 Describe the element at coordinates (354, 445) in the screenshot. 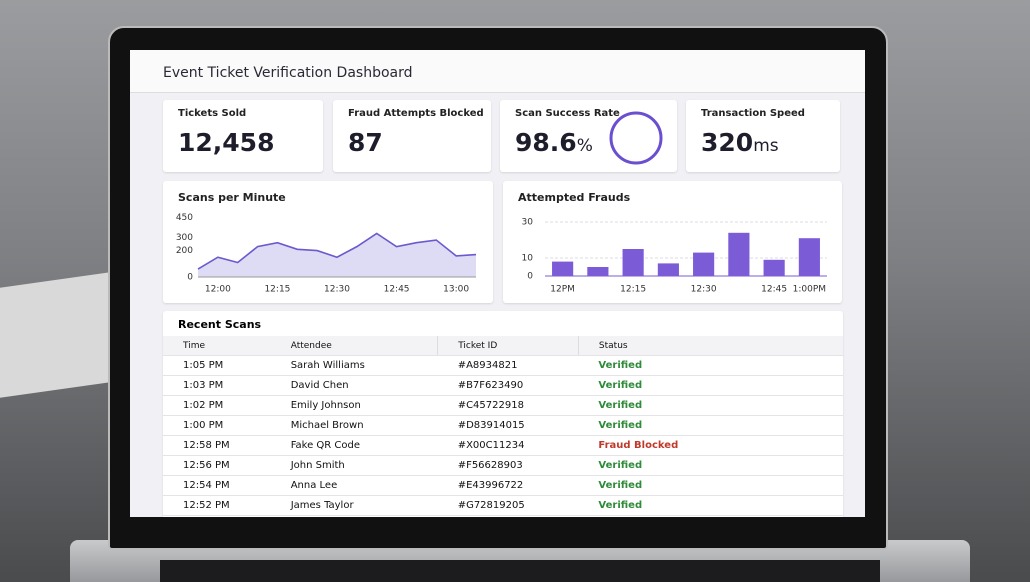

I see `table-cell: Fake QR Code` at that location.